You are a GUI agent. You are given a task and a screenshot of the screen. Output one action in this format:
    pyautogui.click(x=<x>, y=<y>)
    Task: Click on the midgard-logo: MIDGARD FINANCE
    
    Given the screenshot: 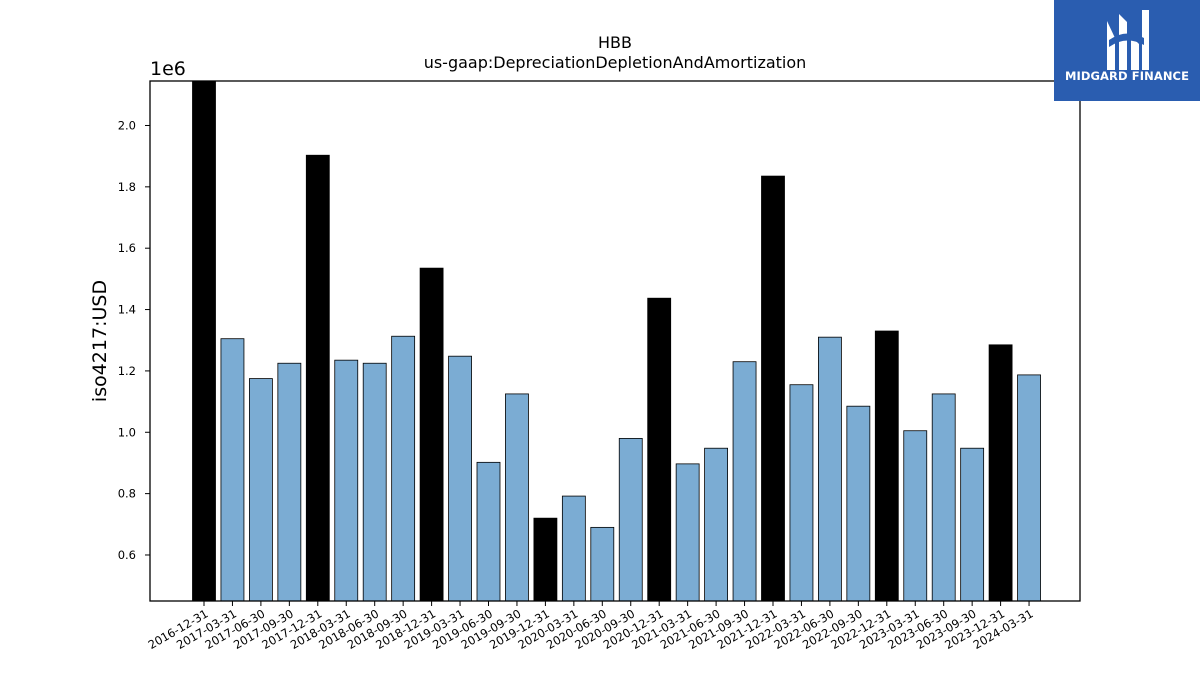 What is the action you would take?
    pyautogui.click(x=1127, y=50)
    